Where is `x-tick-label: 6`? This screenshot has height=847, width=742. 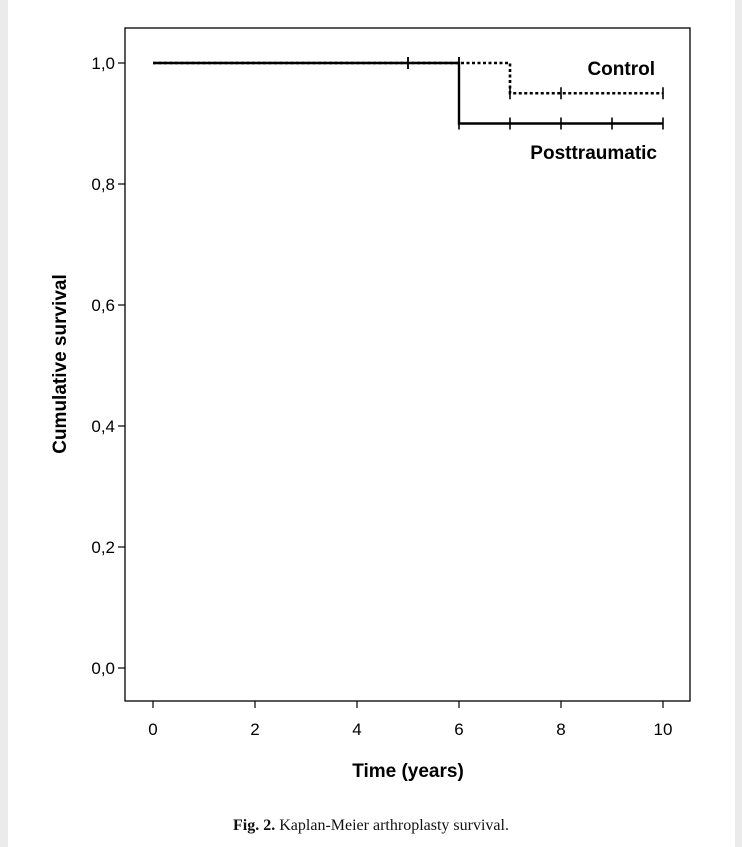 x-tick-label: 6 is located at coordinates (458, 729).